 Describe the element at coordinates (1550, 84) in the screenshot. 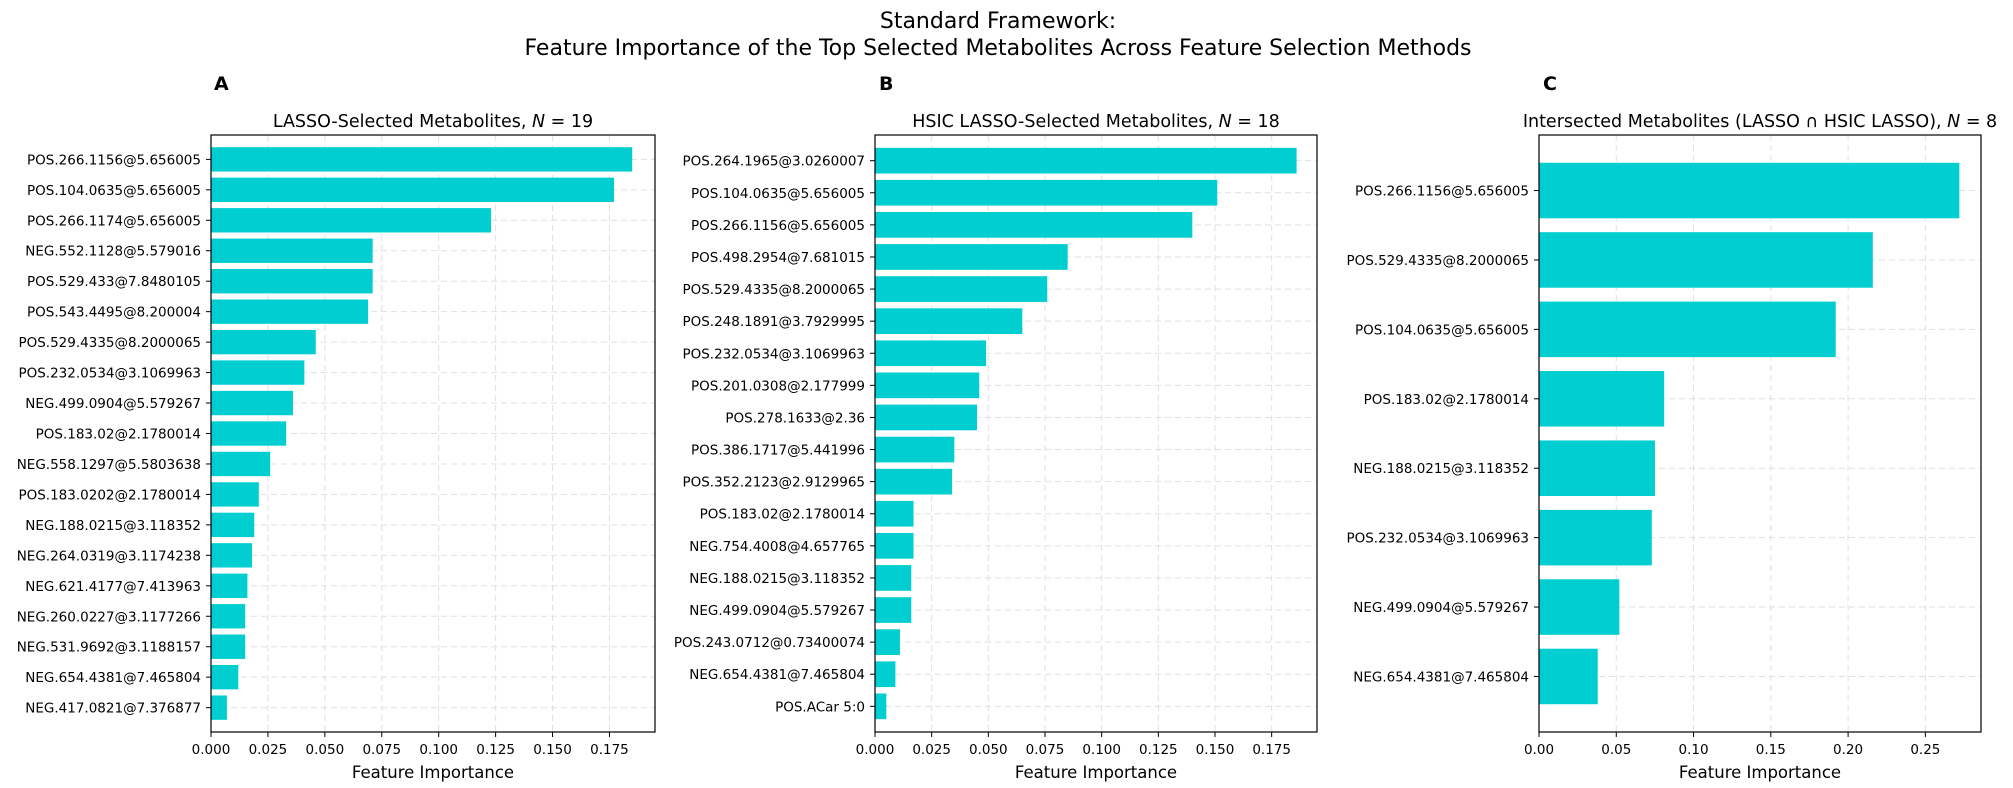

I see `panel-c-letter: C` at that location.